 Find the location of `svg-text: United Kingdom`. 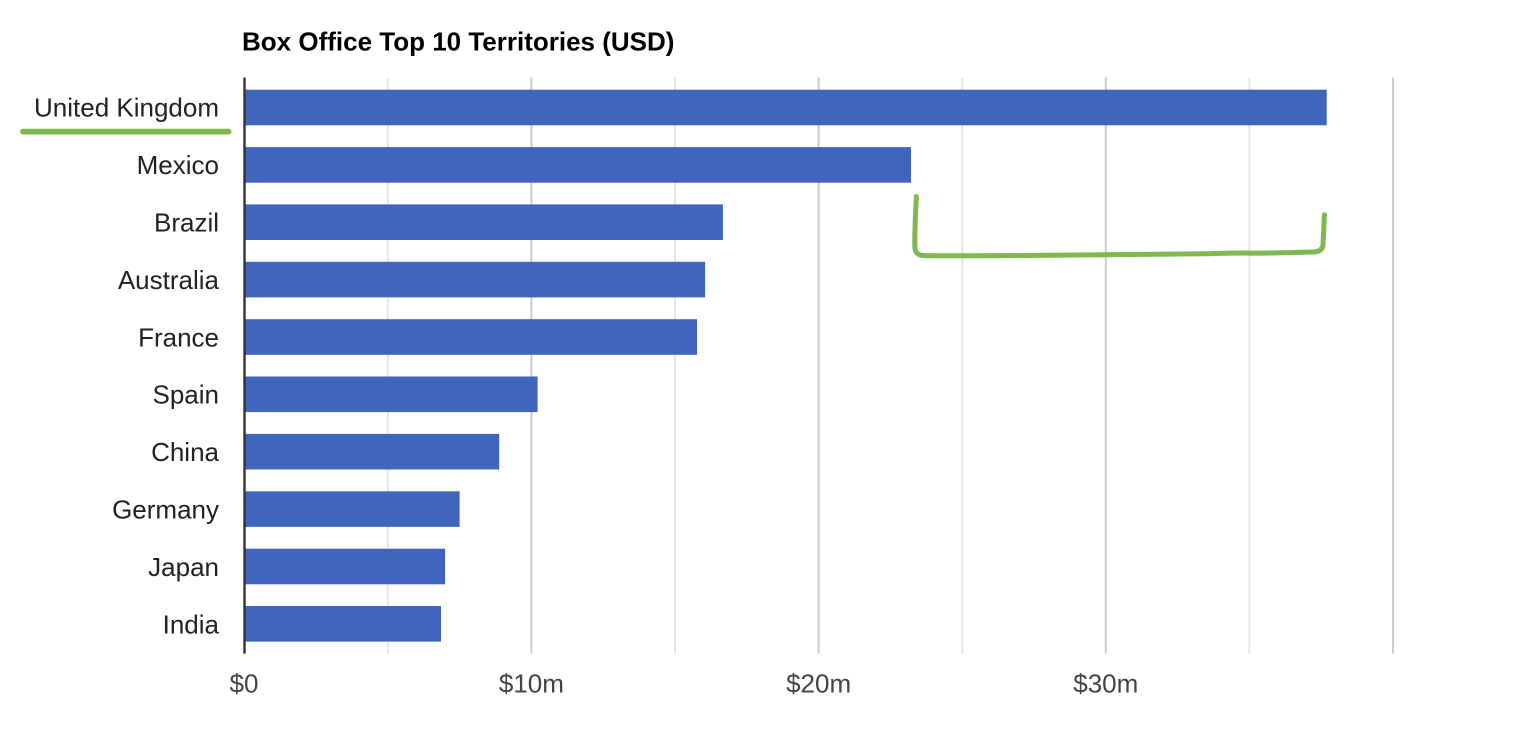

svg-text: United Kingdom is located at coordinates (126, 108).